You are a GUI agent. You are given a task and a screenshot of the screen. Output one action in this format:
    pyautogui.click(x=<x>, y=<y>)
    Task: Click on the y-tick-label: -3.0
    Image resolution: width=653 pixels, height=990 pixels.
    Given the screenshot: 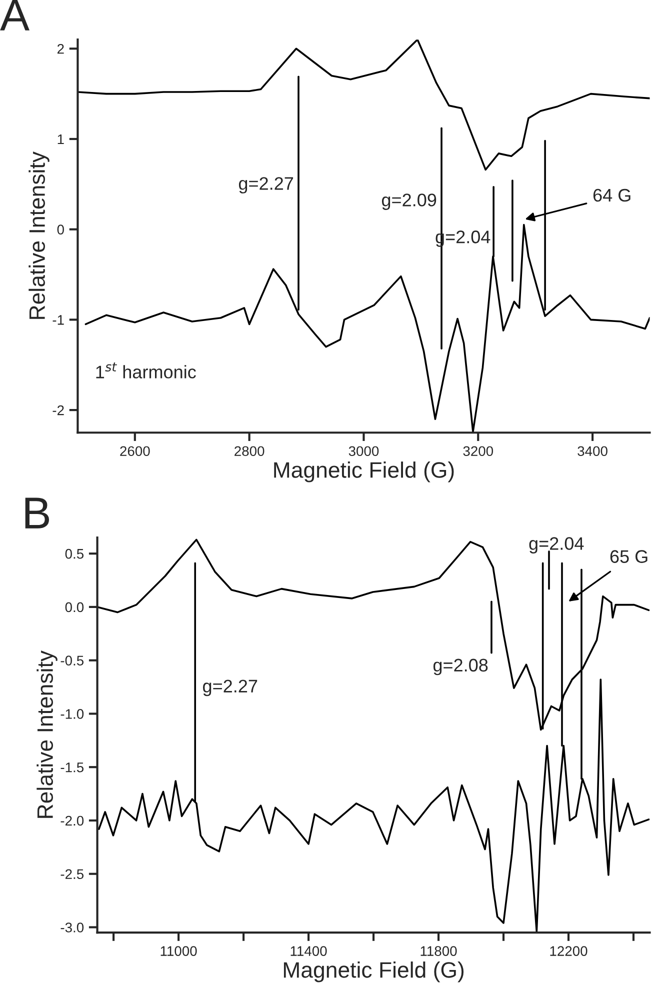 What is the action you would take?
    pyautogui.click(x=72, y=927)
    